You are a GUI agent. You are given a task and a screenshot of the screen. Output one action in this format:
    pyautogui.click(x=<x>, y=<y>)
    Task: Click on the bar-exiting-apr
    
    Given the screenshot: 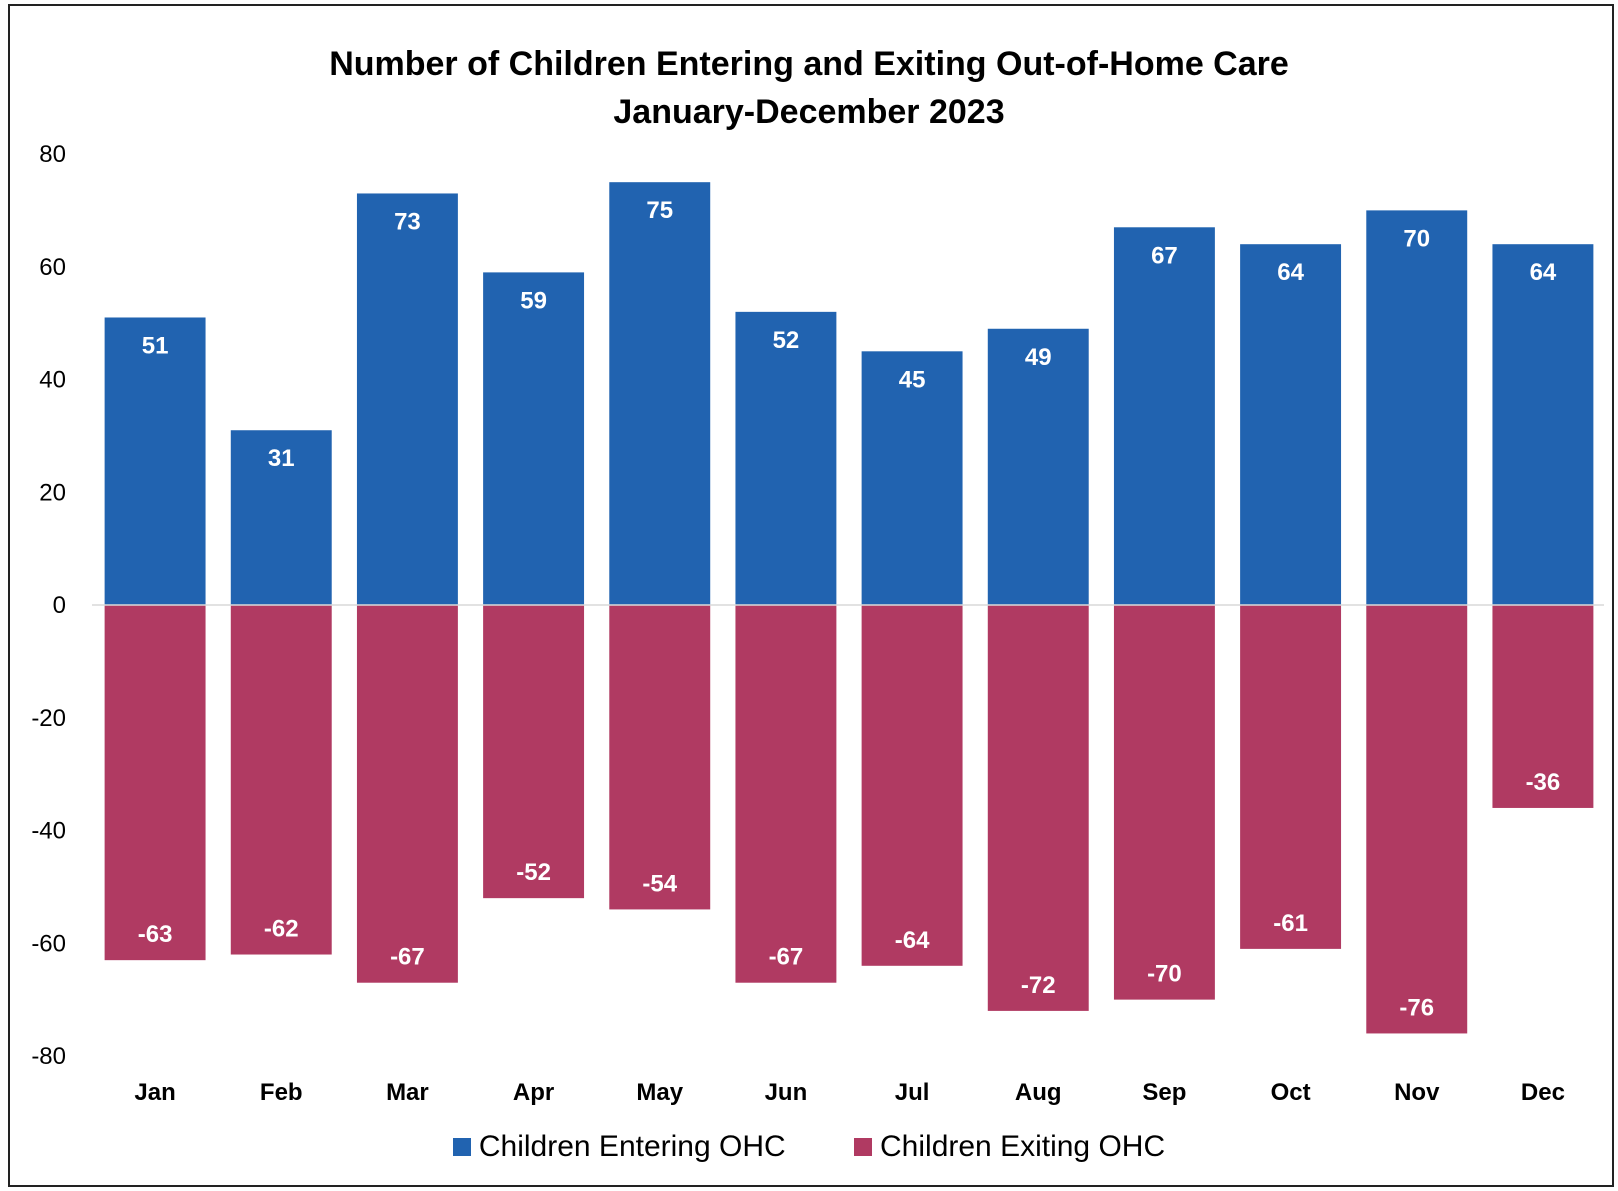 What is the action you would take?
    pyautogui.click(x=534, y=752)
    